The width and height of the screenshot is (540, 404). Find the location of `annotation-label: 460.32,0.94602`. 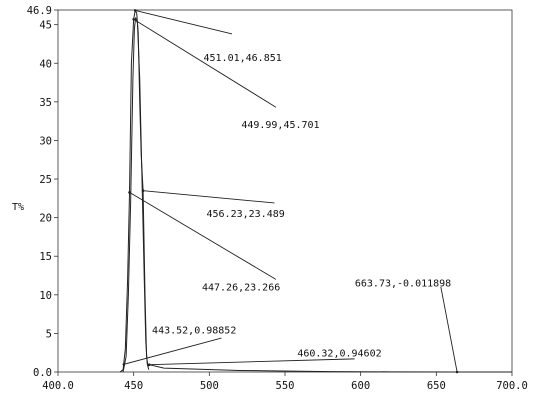

annotation-label: 460.32,0.94602 is located at coordinates (339, 354).